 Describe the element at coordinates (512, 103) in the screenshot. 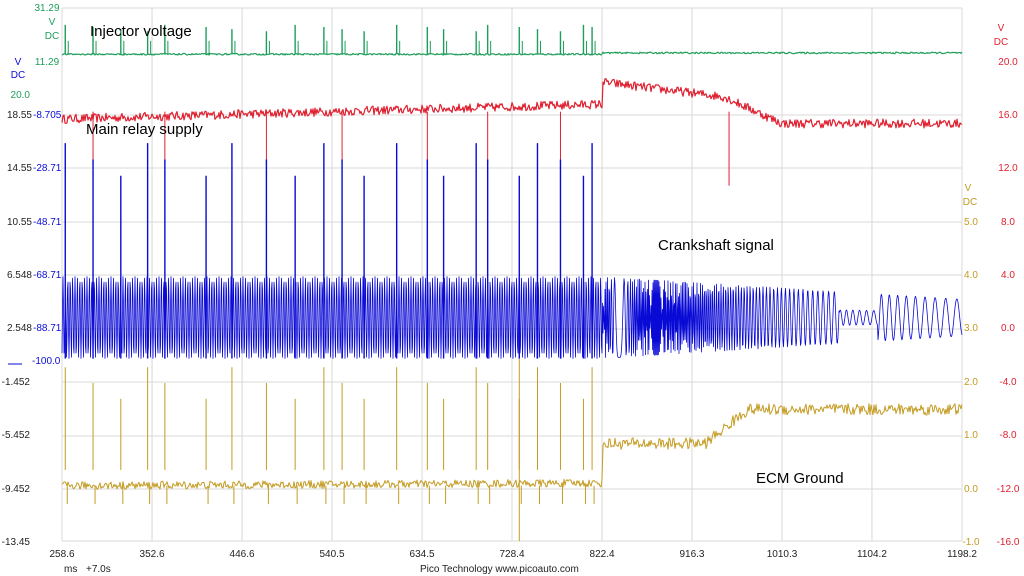

I see `series-main-relay-supply` at that location.